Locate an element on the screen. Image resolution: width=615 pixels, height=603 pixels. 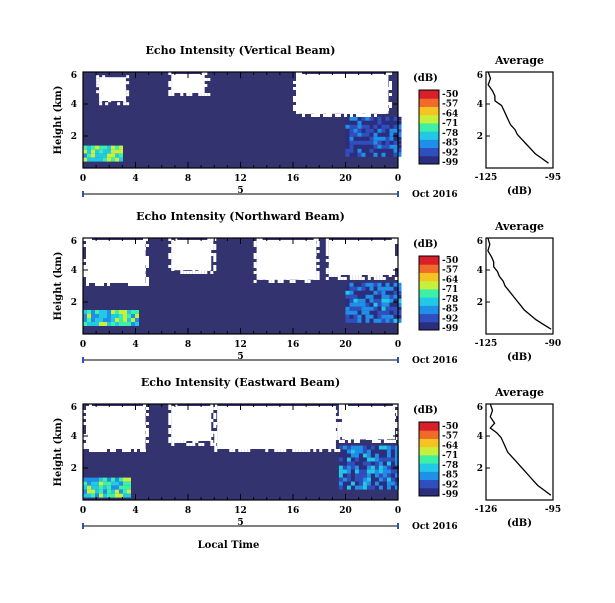
panel-title: Echo Intensity (Eastward Beam) is located at coordinates (240, 382).